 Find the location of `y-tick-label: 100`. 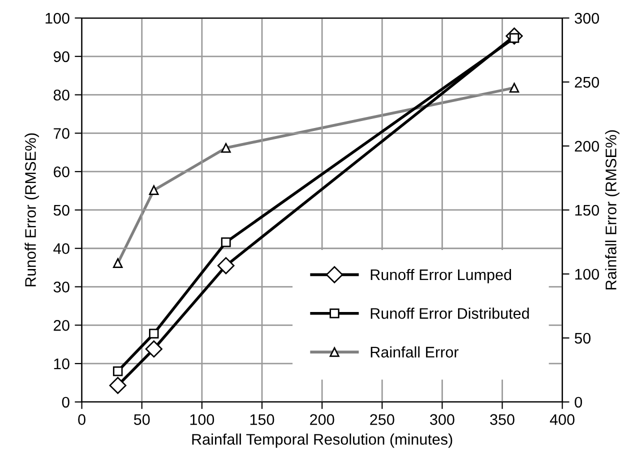

y-tick-label: 100 is located at coordinates (58, 18).